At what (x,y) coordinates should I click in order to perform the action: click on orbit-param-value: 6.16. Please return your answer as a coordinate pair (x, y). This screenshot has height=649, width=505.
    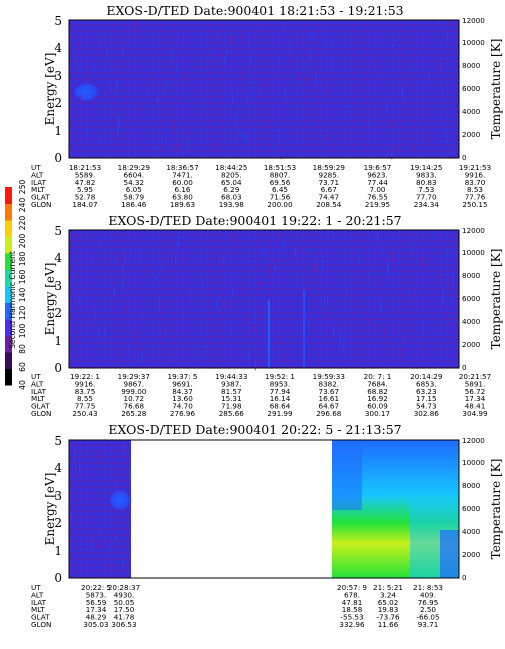
    Looking at the image, I should click on (182, 189).